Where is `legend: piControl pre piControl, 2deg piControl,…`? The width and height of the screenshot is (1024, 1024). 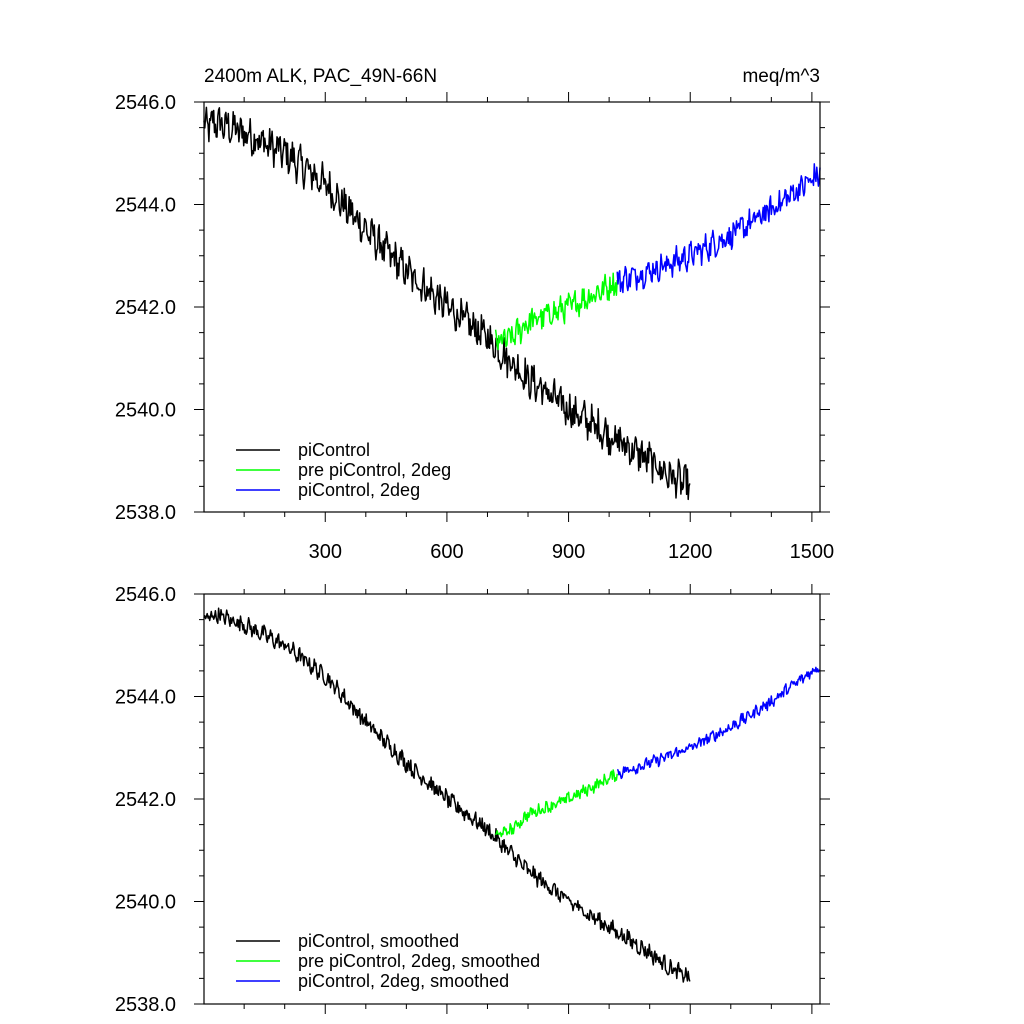
legend: piControl pre piControl, 2deg piControl,… is located at coordinates (343, 470).